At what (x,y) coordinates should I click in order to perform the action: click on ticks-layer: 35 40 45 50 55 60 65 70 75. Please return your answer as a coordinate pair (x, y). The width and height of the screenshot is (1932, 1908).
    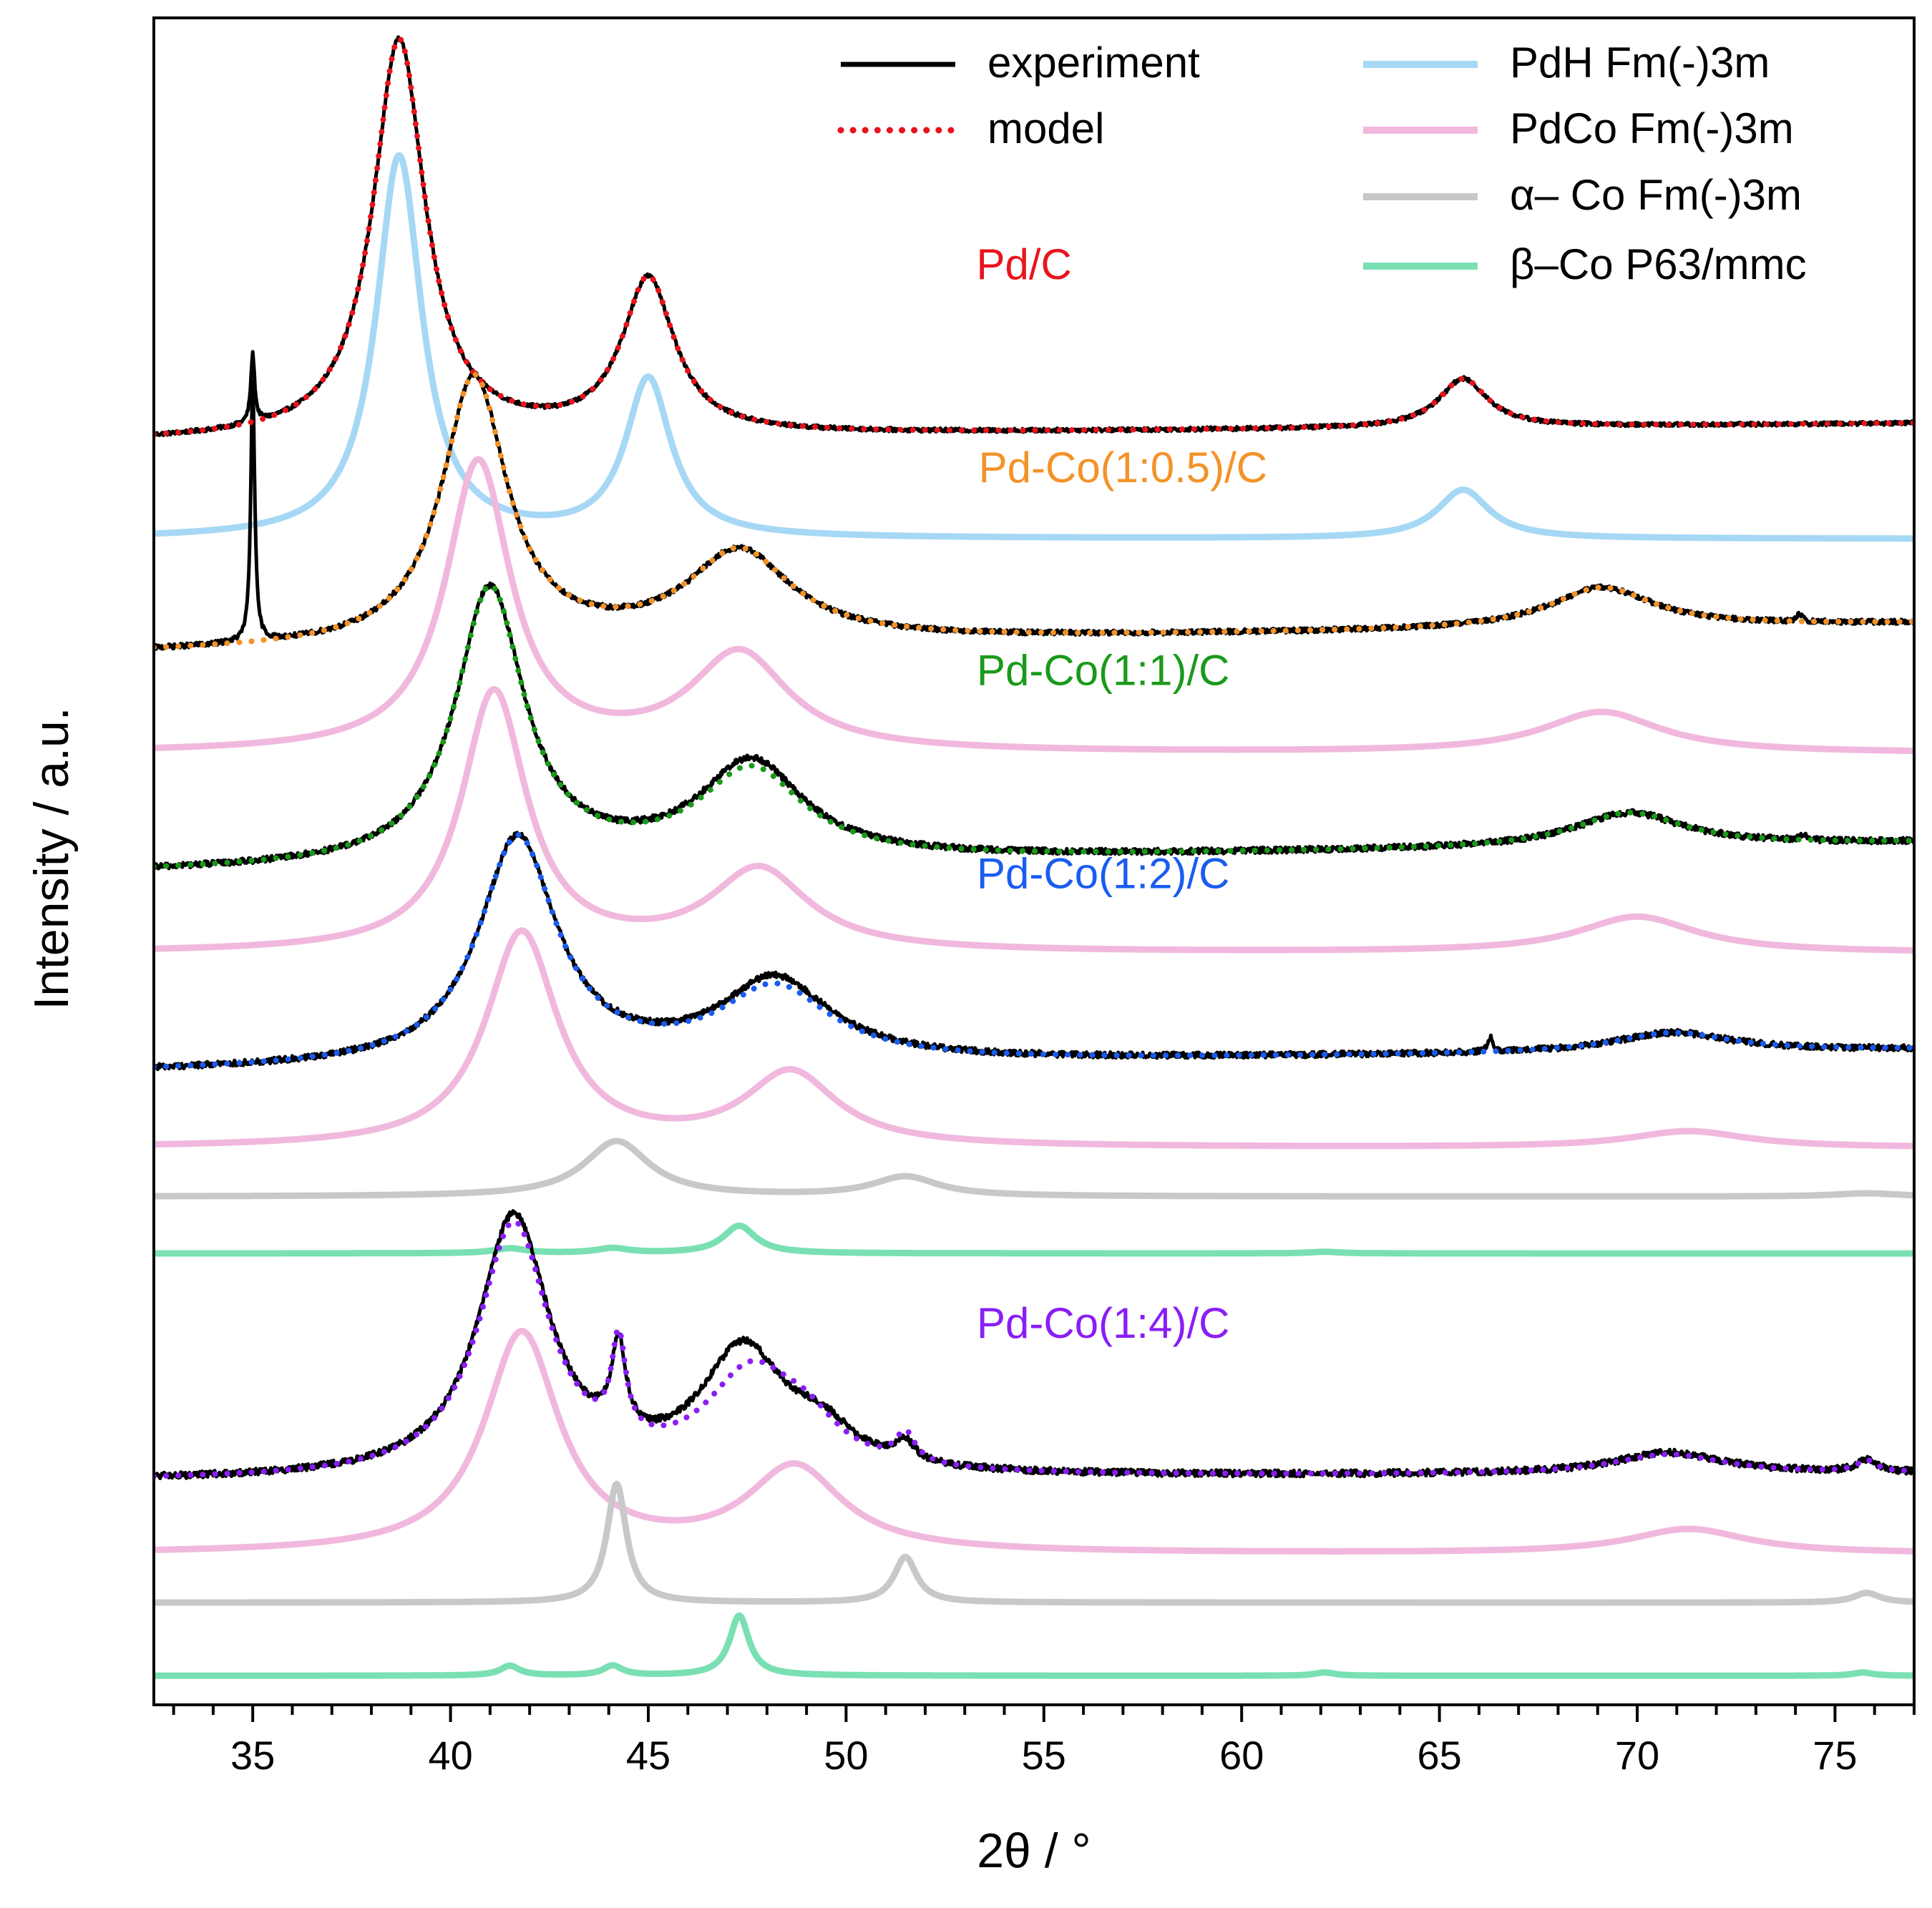
    Looking at the image, I should click on (1044, 1741).